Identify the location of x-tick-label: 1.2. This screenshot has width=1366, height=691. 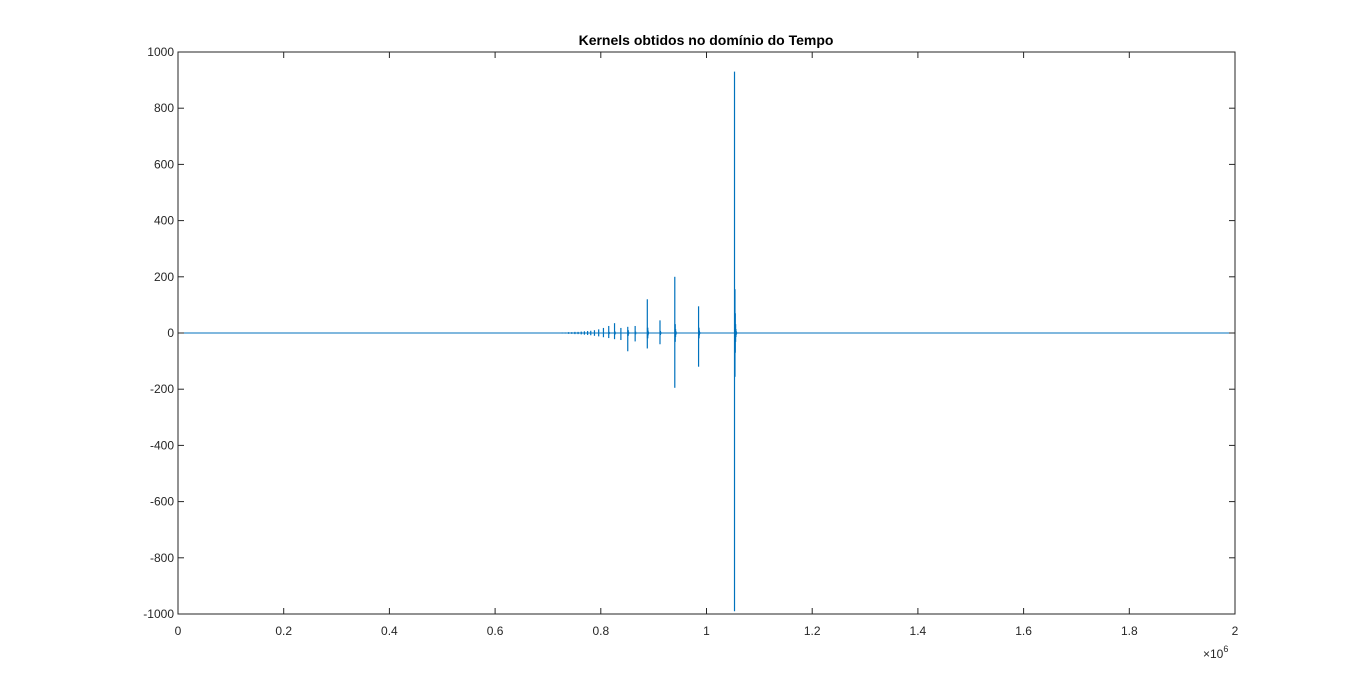
(812, 631).